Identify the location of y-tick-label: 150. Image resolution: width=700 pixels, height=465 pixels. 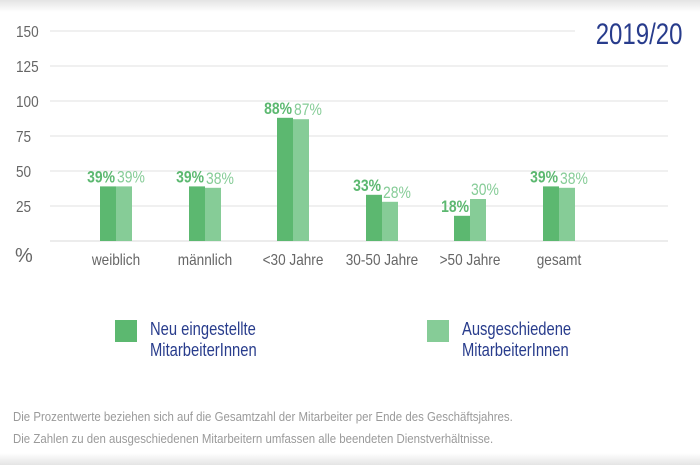
(27, 32).